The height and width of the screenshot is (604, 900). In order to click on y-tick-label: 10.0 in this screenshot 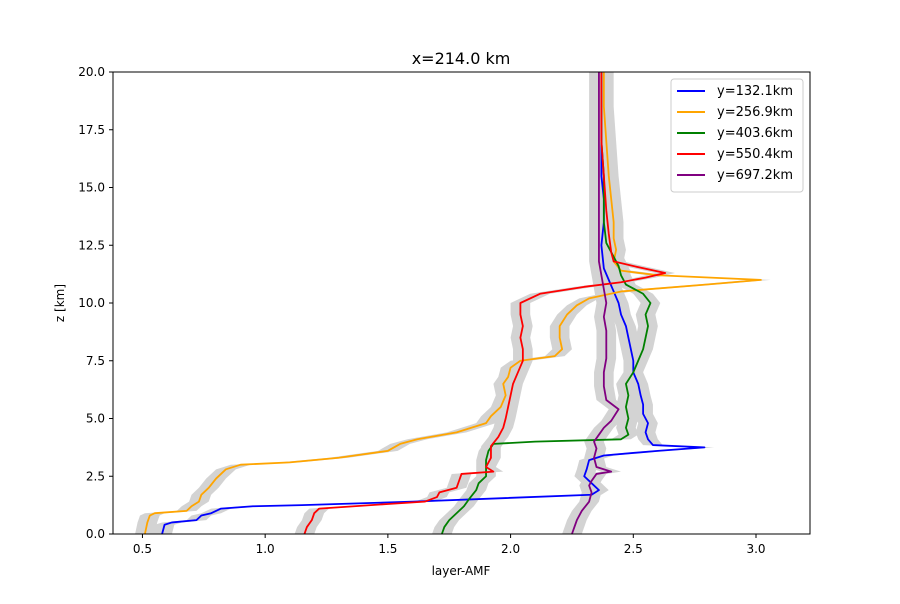, I will do `click(91, 303)`.